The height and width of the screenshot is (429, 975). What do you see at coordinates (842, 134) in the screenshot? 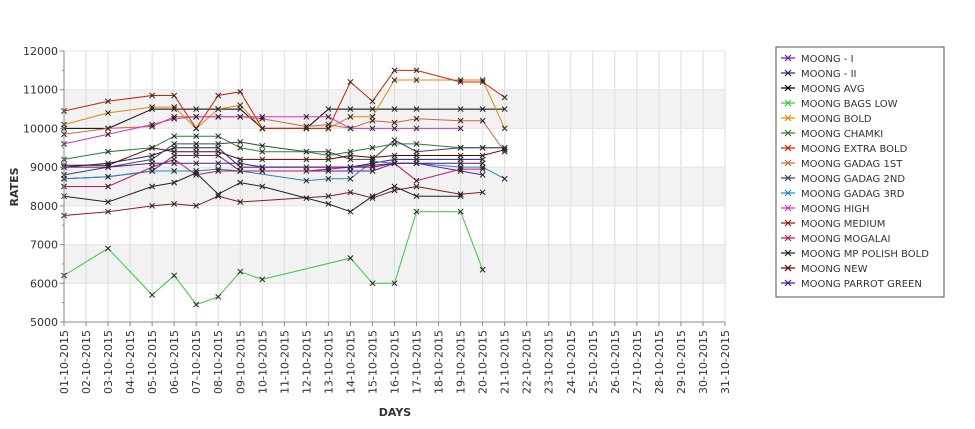
I see `legend-label: MOONG CHAMKI` at bounding box center [842, 134].